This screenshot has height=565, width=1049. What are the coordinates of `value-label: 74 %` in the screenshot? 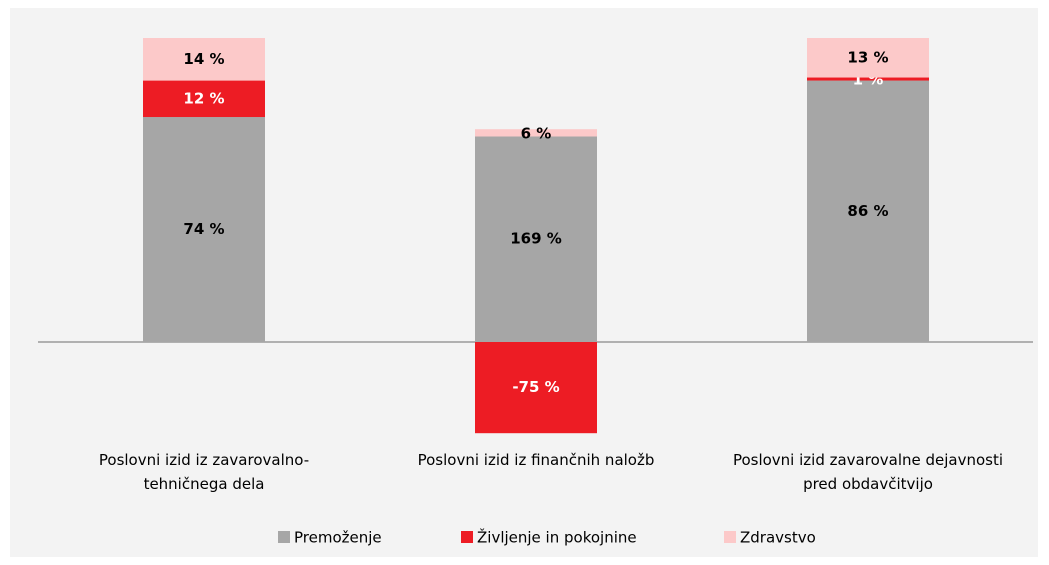 It's located at (203, 229).